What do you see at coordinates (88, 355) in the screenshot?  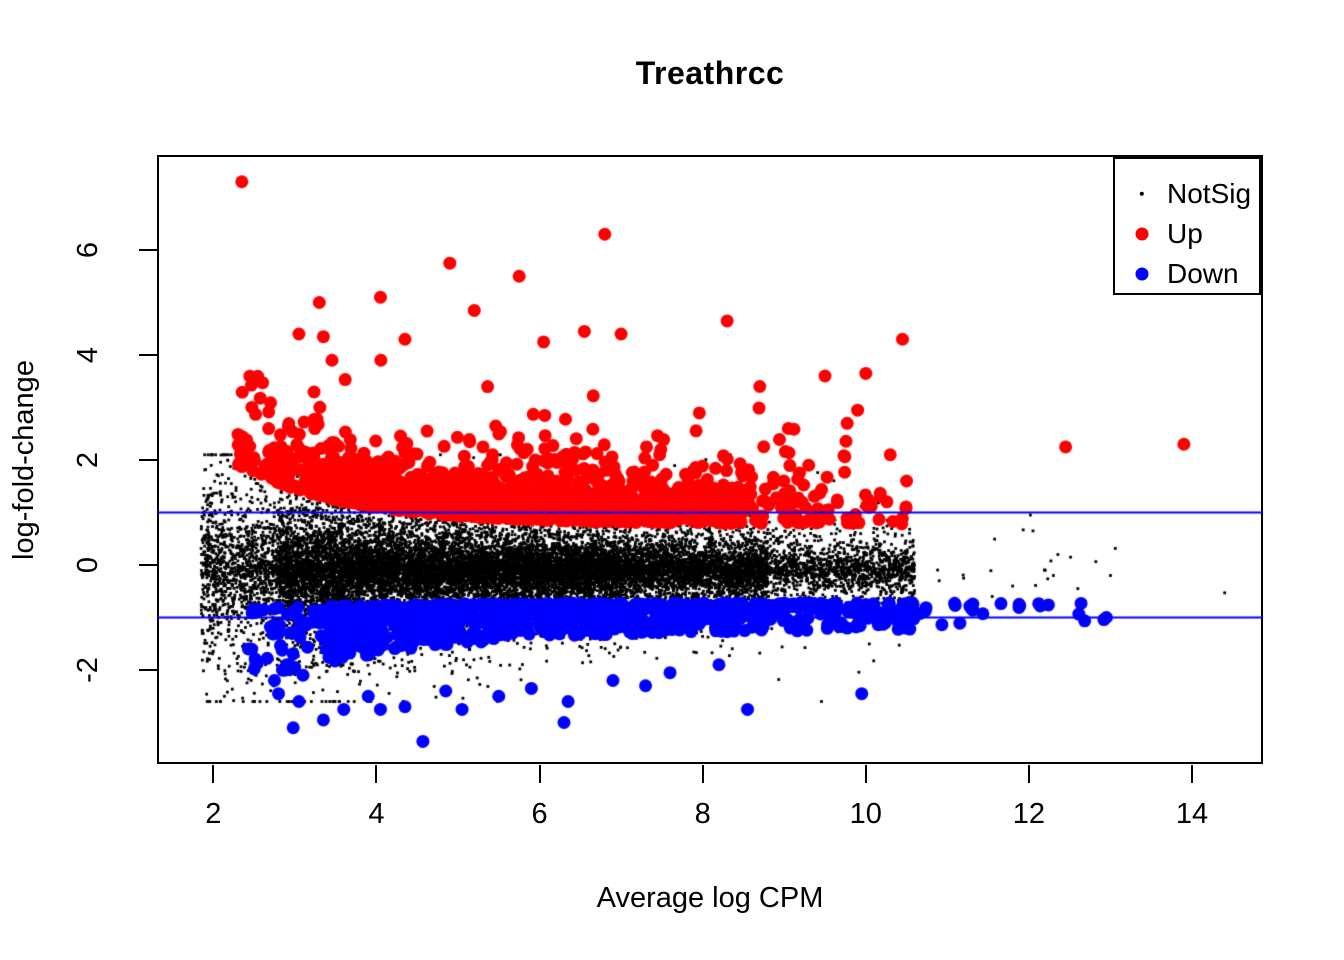 I see `y-tick-label: 4` at bounding box center [88, 355].